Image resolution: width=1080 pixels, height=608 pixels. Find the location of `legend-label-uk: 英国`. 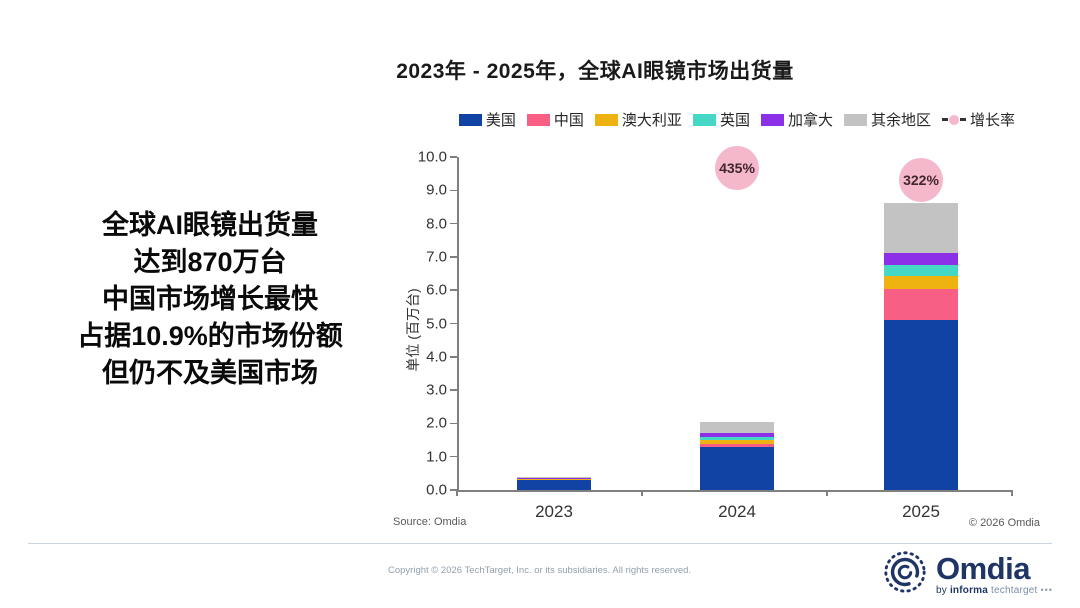

legend-label-uk: 英国 is located at coordinates (734, 120).